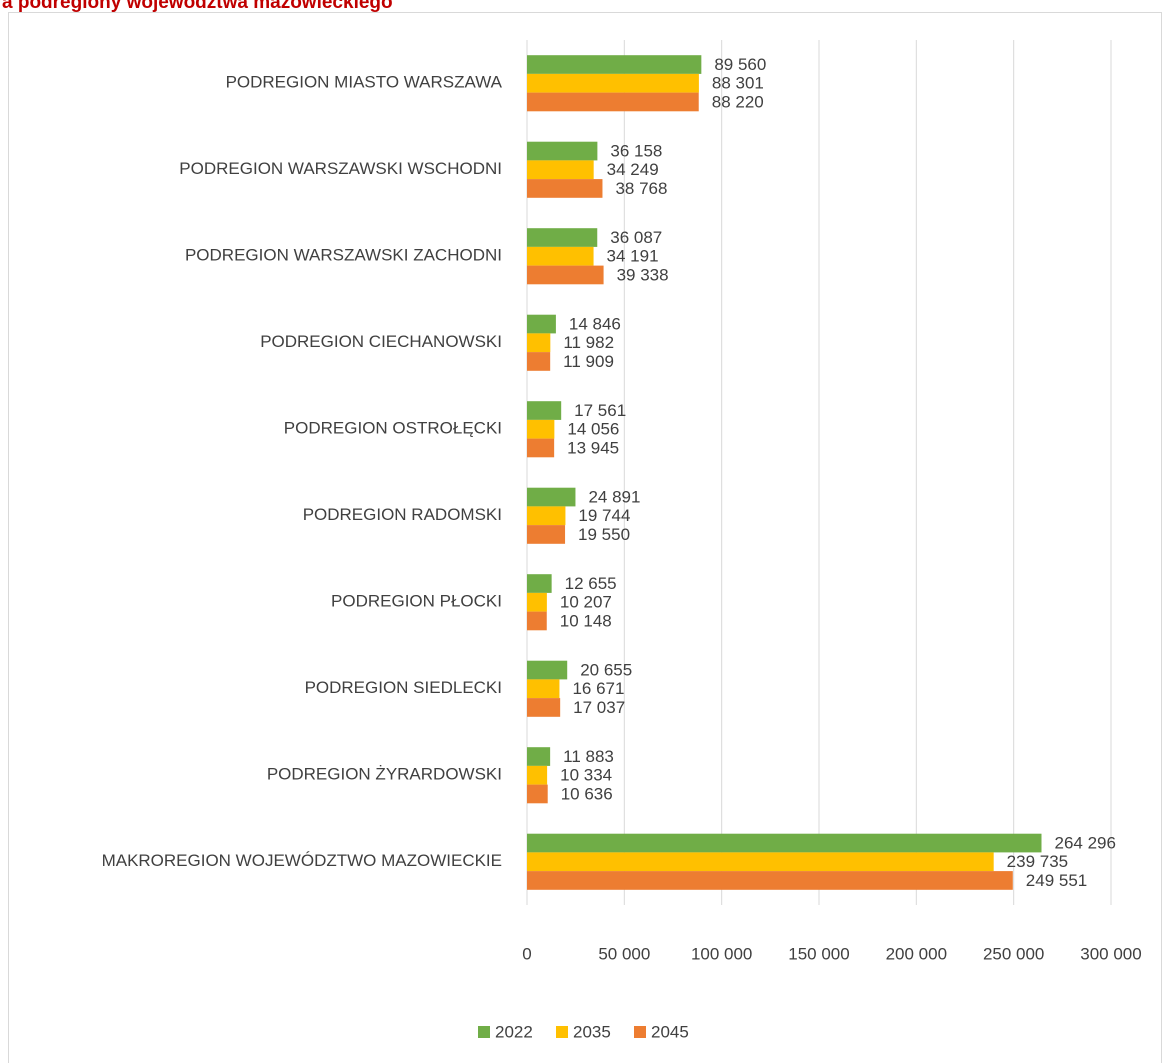 This screenshot has width=1169, height=1063. Describe the element at coordinates (587, 793) in the screenshot. I see `data-label: 10 636` at that location.